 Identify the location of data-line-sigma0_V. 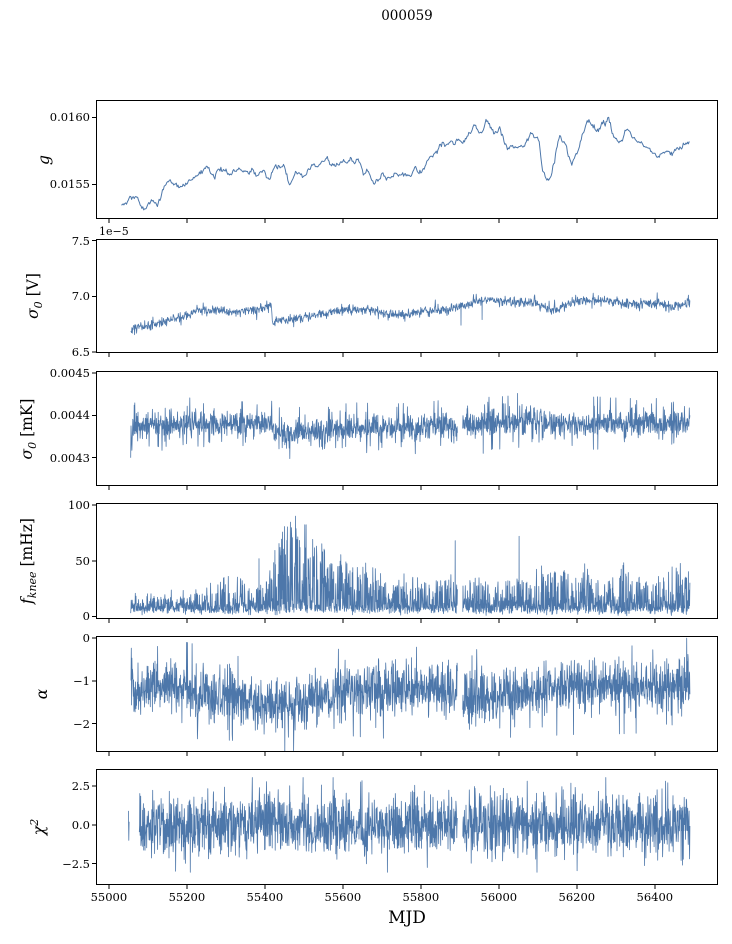
(410, 314).